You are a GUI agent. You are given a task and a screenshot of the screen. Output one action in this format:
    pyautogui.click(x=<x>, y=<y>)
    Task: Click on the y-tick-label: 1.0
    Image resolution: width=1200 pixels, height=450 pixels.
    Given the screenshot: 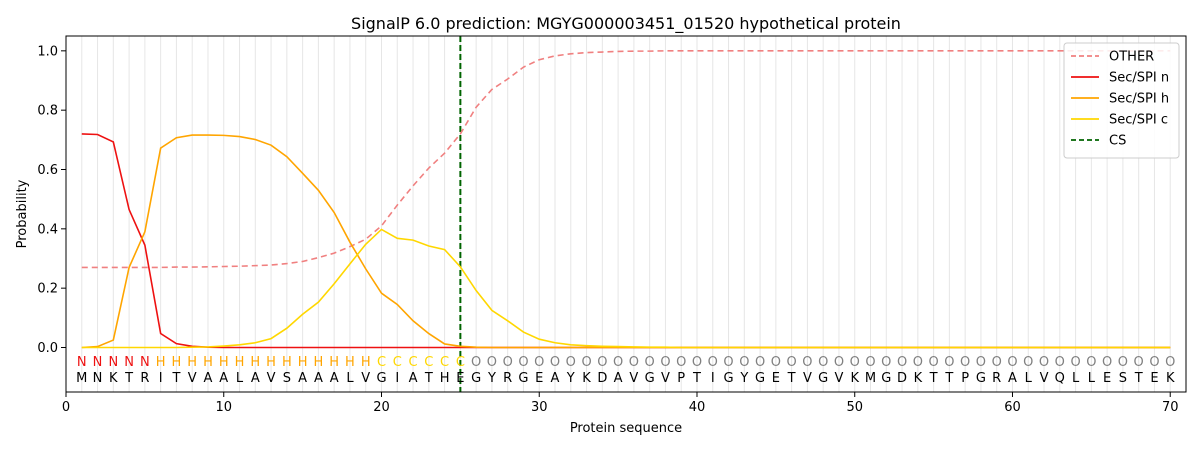 What is the action you would take?
    pyautogui.click(x=47, y=51)
    